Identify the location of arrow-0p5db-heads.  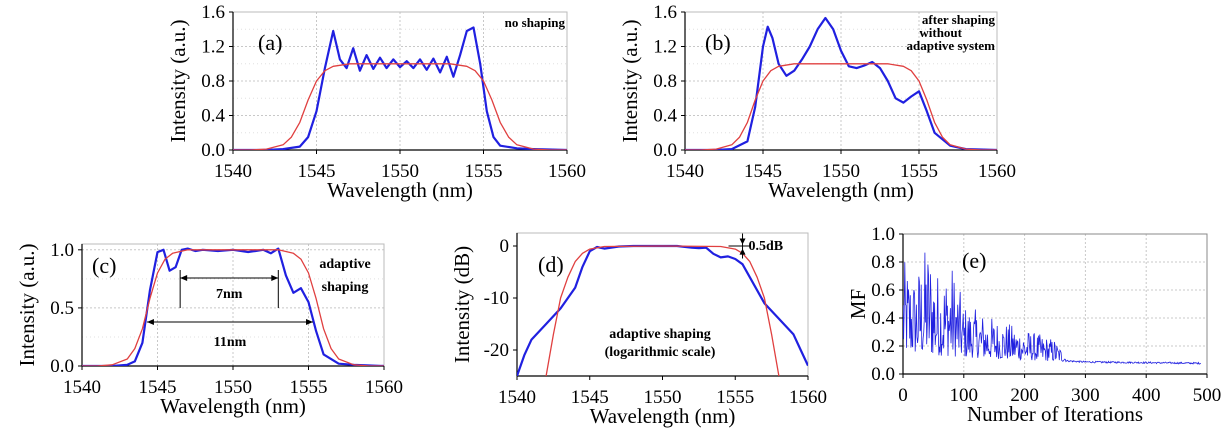
(742, 246).